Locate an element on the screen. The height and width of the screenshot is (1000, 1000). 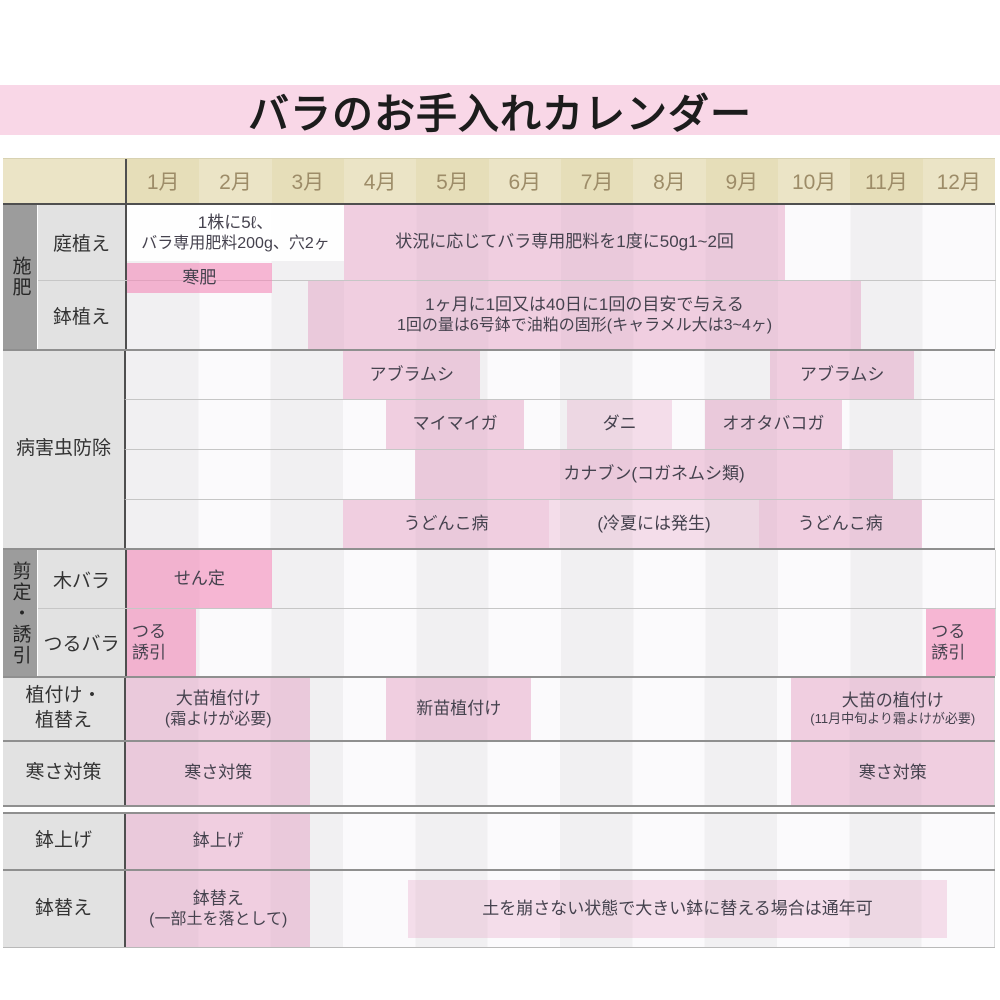
activity-sublabel: 1回の量は6号鉢で油粕の固形(キャラメル大は3~4ヶ) is located at coordinates (584, 325).